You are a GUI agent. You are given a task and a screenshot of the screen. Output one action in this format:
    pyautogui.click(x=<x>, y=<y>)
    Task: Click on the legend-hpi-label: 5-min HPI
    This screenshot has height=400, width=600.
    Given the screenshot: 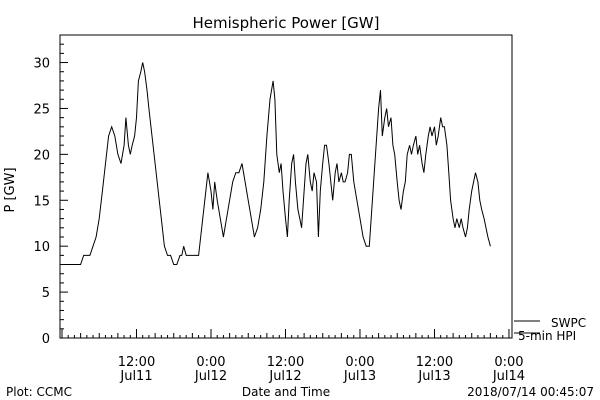 What is the action you would take?
    pyautogui.click(x=547, y=336)
    